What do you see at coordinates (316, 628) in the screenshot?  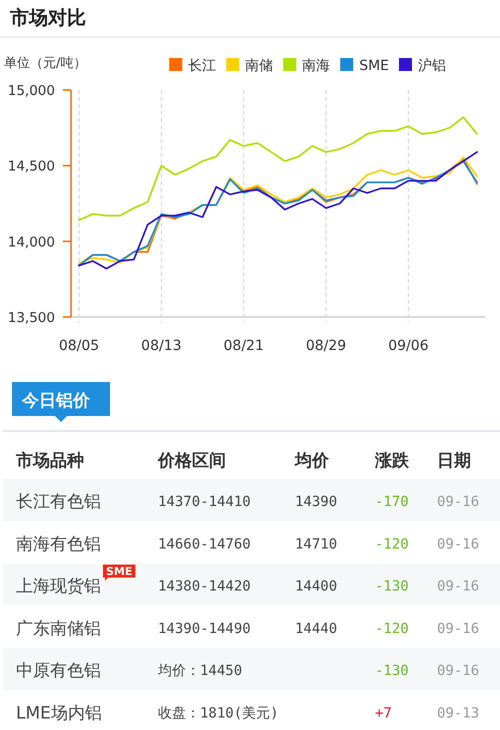 I see `cell: 14440` at bounding box center [316, 628].